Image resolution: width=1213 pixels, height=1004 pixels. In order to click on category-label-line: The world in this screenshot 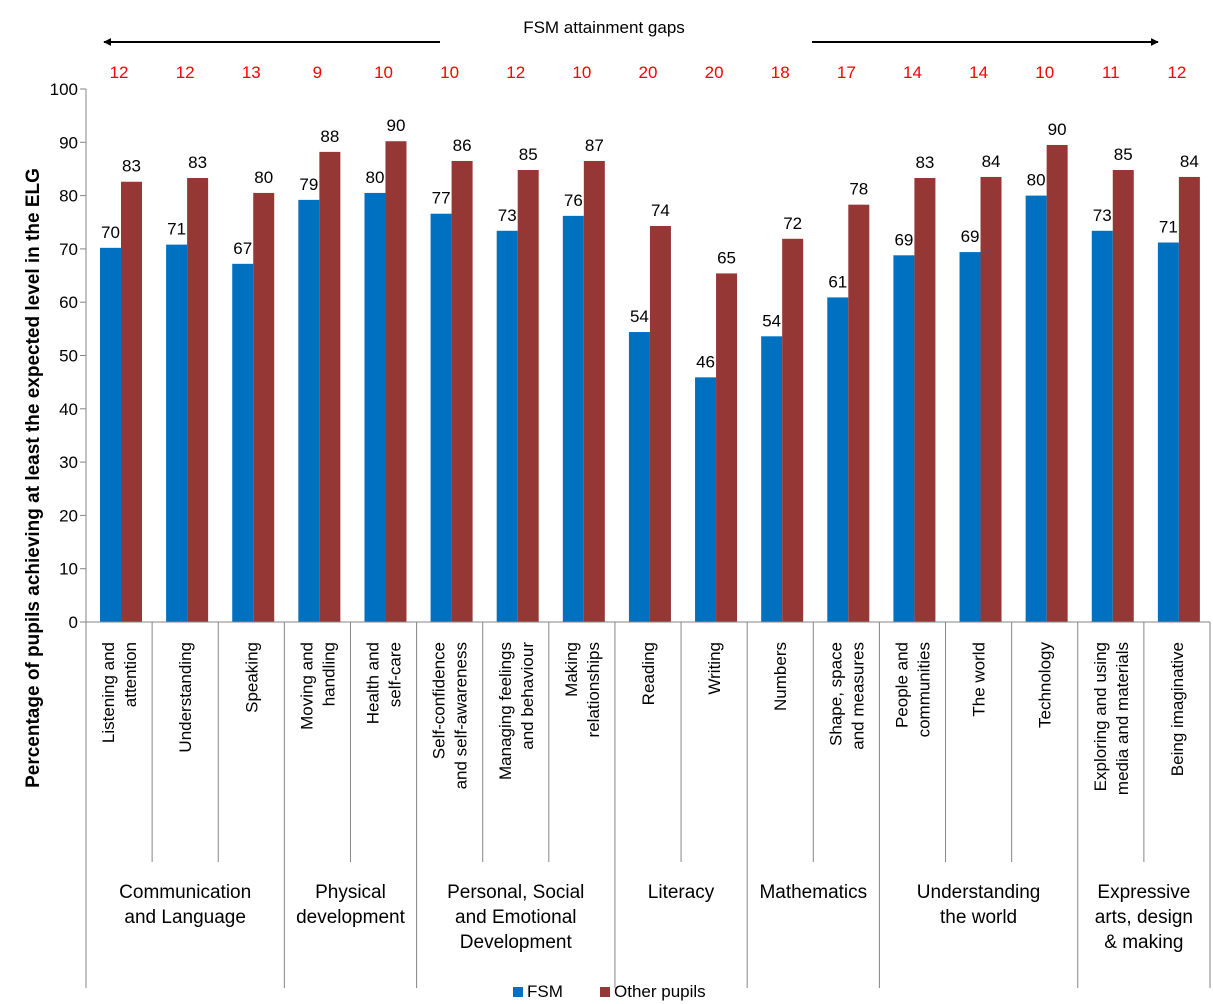, I will do `click(979, 679)`.